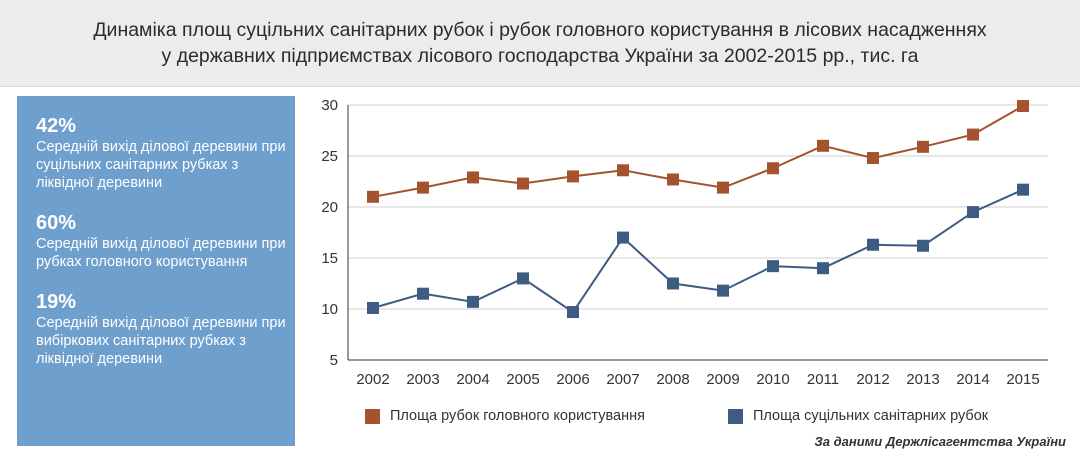 The width and height of the screenshot is (1080, 459). I want to click on x-tick-label: 2006, so click(572, 379).